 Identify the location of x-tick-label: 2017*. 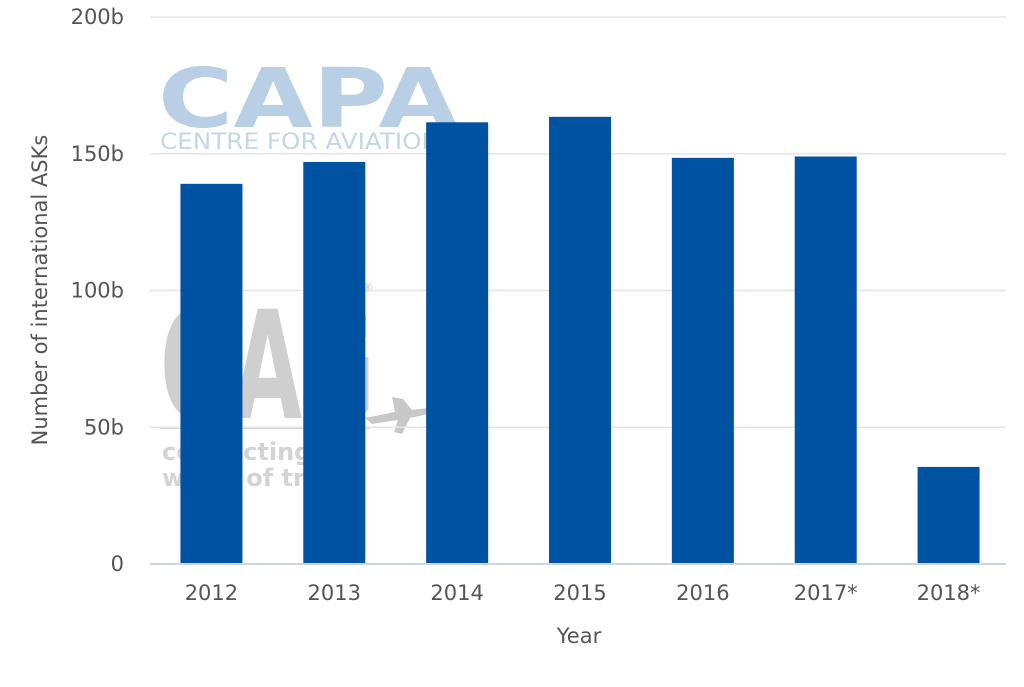
(826, 593).